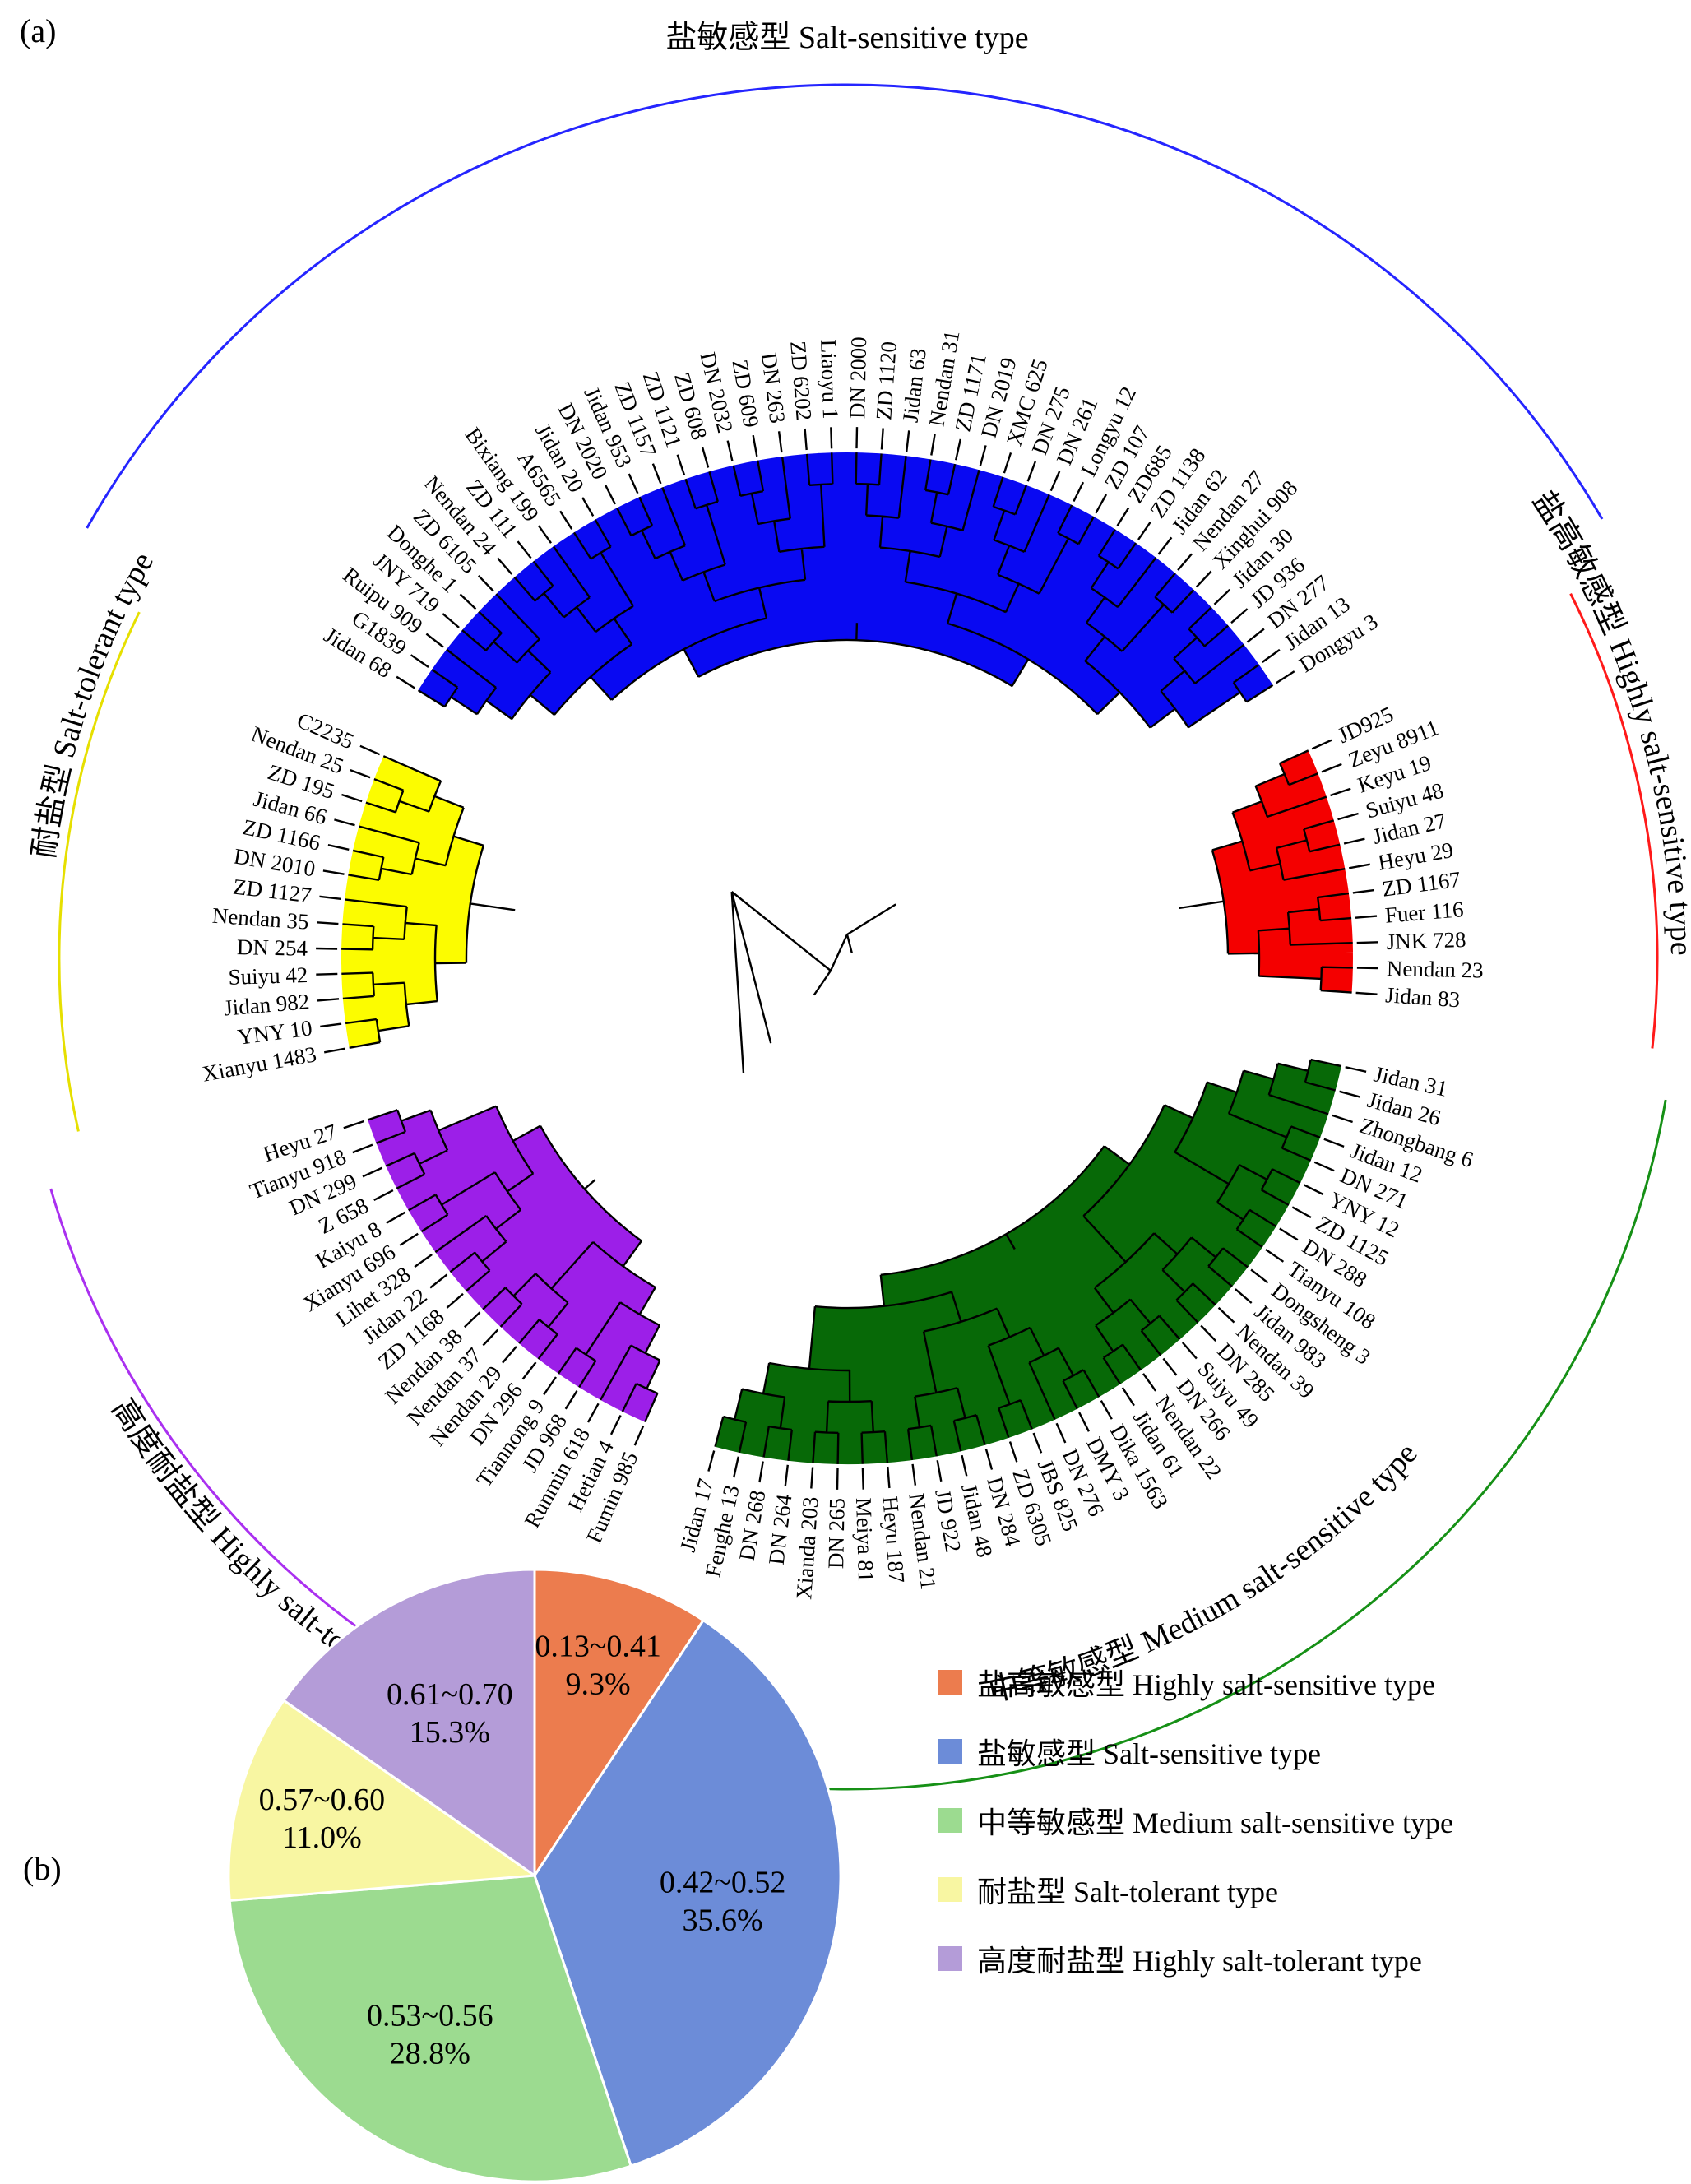 This screenshot has height=2184, width=1691. Describe the element at coordinates (1422, 997) in the screenshot. I see `leaf-label: Jidan 83` at that location.